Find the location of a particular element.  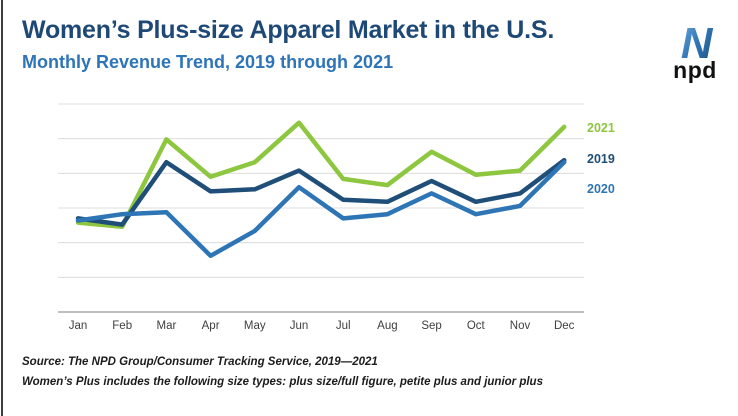

x-axis-label-feb: Feb is located at coordinates (122, 326).